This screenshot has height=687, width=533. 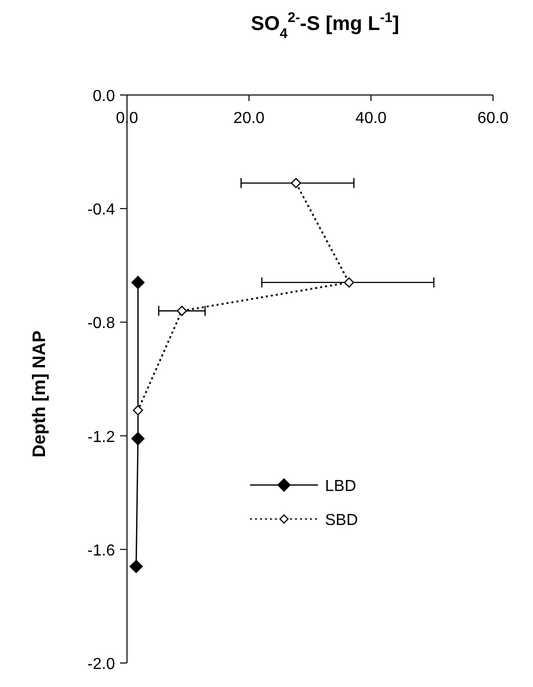 What do you see at coordinates (104, 96) in the screenshot?
I see `y-tick-label: 0.0` at bounding box center [104, 96].